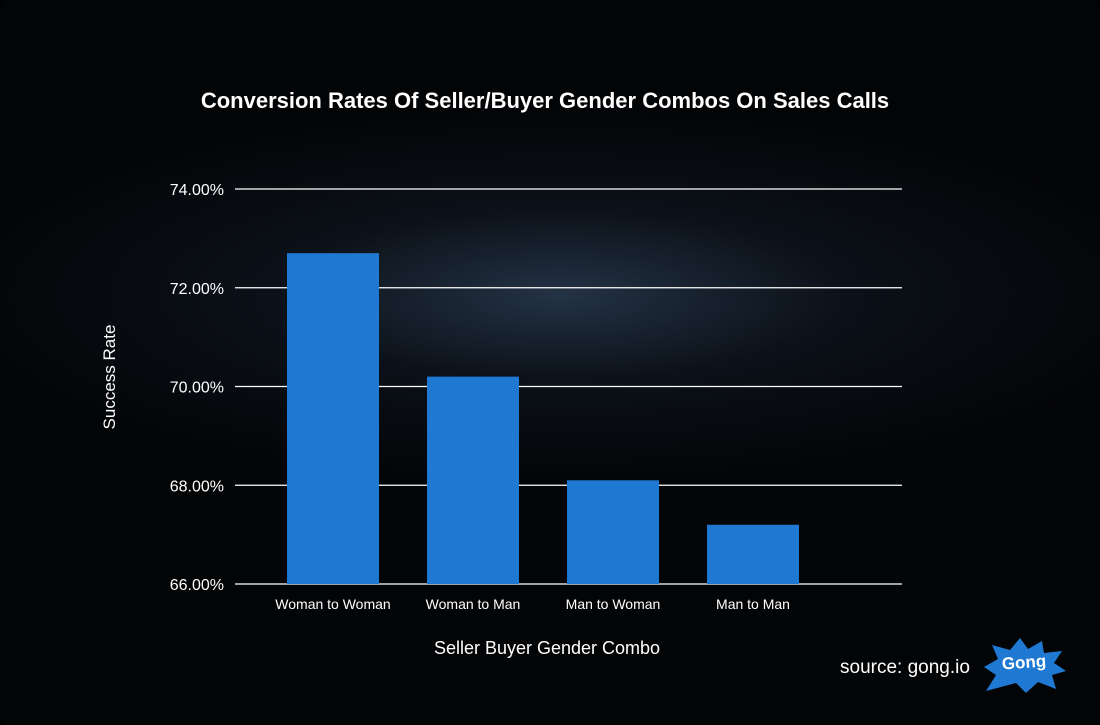  What do you see at coordinates (109, 377) in the screenshot?
I see `y-axis-label: Success Rate` at bounding box center [109, 377].